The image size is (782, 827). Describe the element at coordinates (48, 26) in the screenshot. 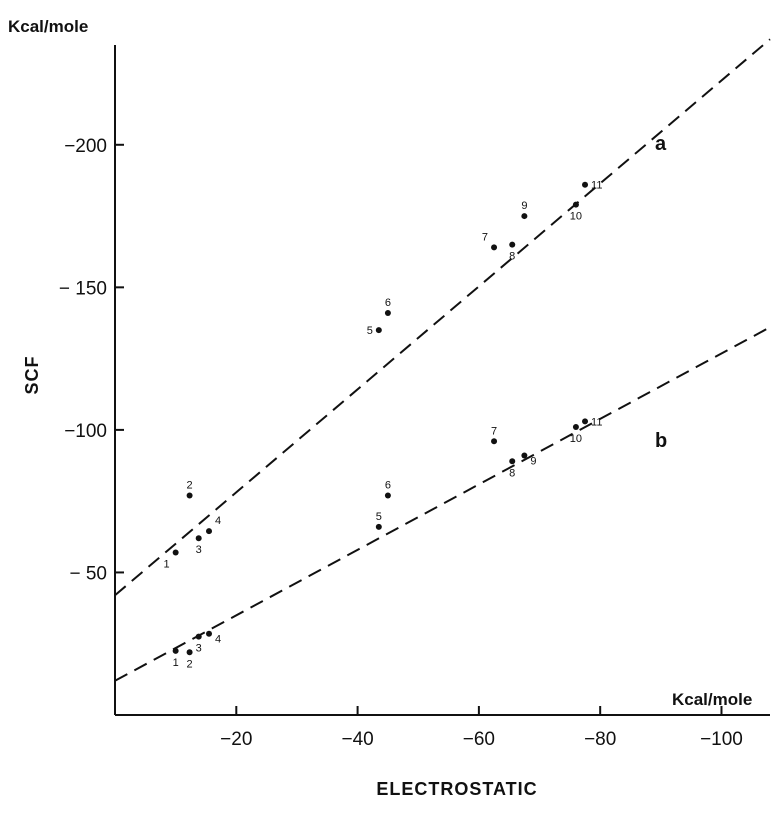

I see `y-unit-label: Kcal/mole` at that location.